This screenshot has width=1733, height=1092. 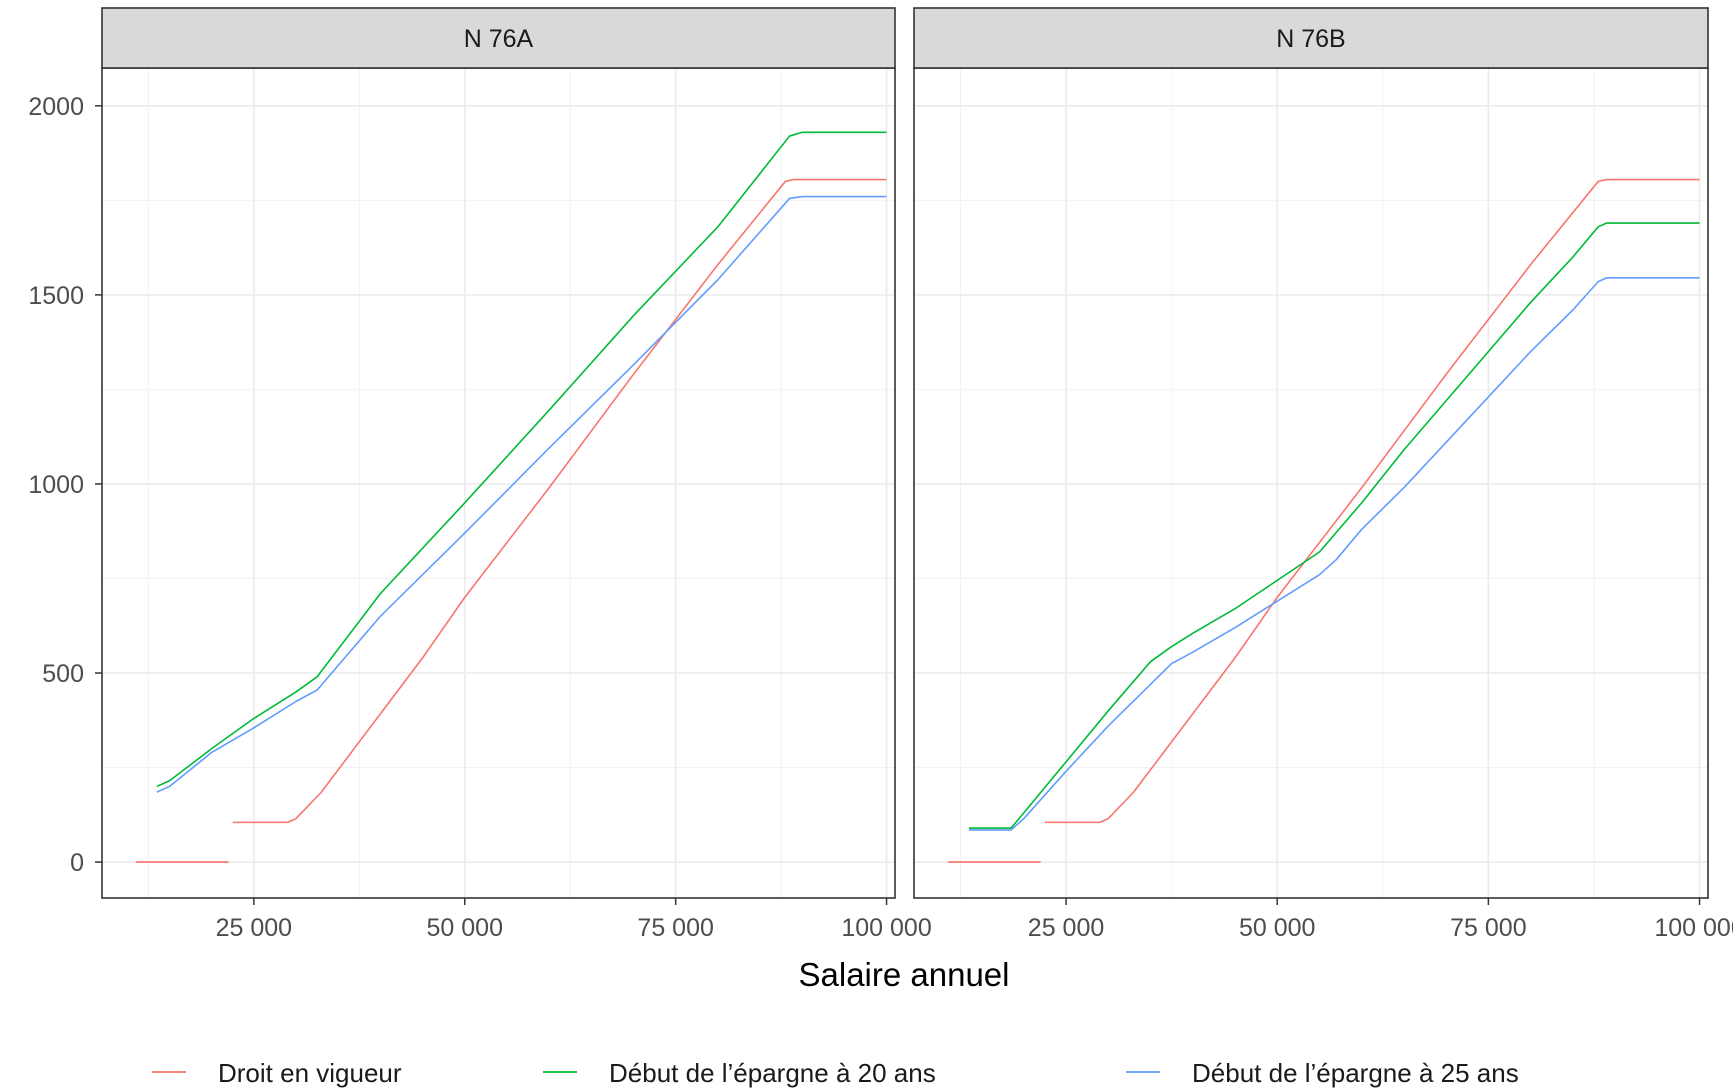 What do you see at coordinates (772, 1073) in the screenshot?
I see `legend-label: Début de l’épargne à 20 ans` at bounding box center [772, 1073].